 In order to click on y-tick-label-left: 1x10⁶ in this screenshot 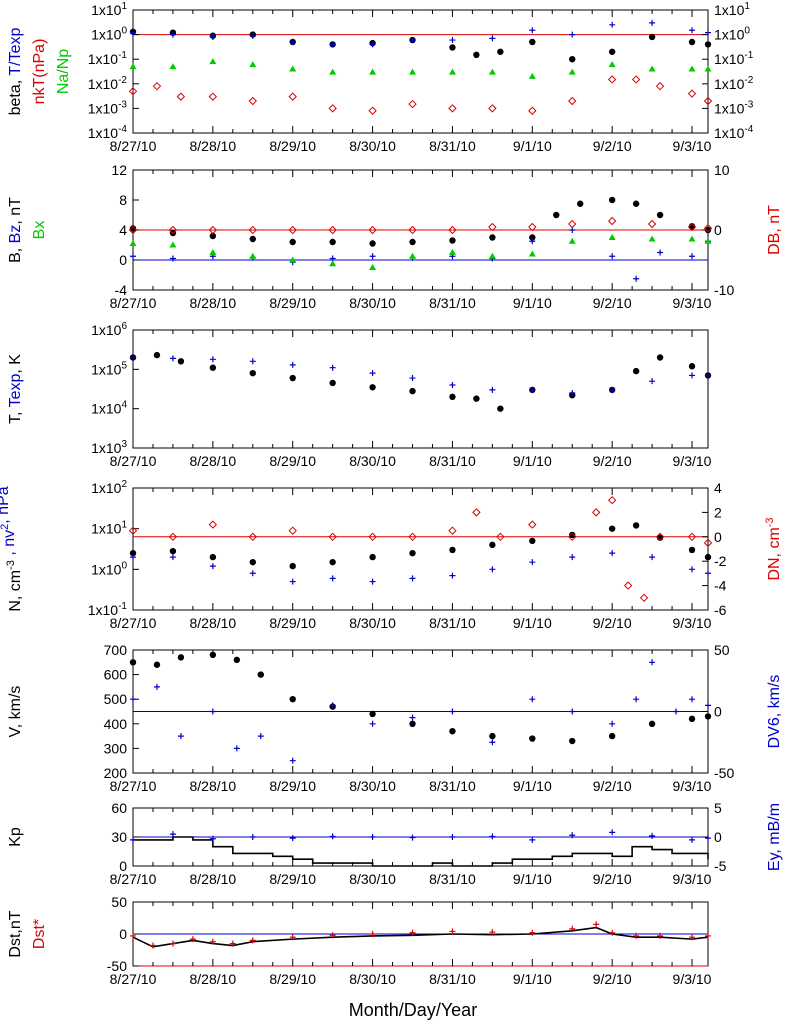, I will do `click(109, 329)`.